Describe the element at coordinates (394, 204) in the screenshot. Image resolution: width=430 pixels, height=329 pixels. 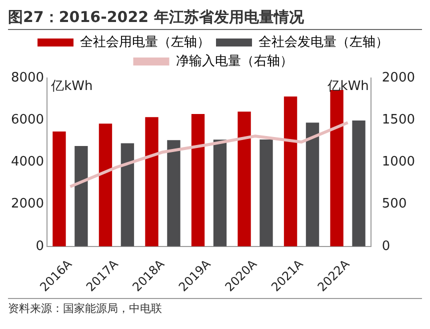
I see `y2-tick-label: 500` at that location.